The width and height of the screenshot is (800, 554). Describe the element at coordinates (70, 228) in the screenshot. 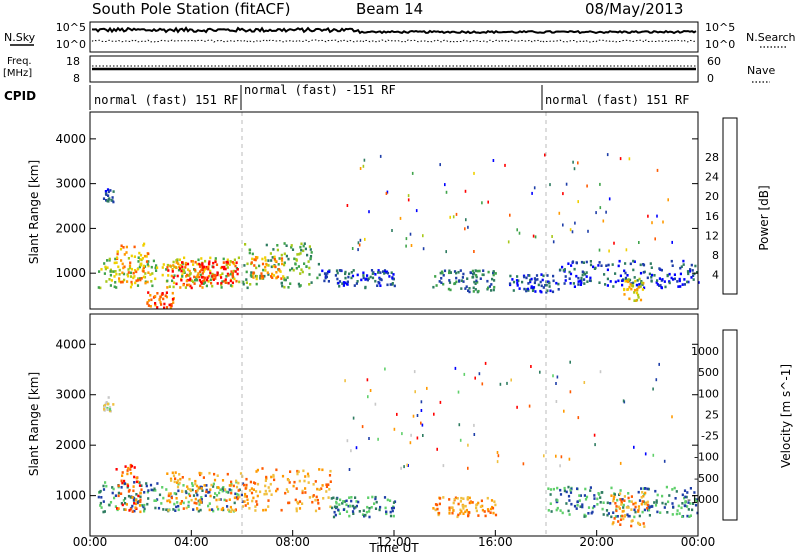

I see `y-tick-label: 2000` at that location.